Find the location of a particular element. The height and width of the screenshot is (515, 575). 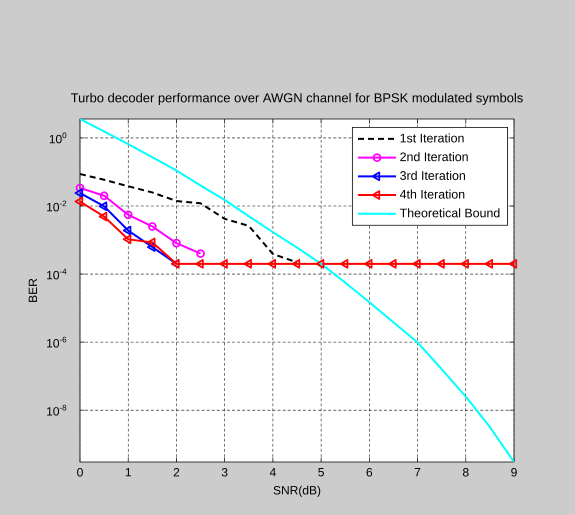

x-tick-label: 9 is located at coordinates (514, 472).